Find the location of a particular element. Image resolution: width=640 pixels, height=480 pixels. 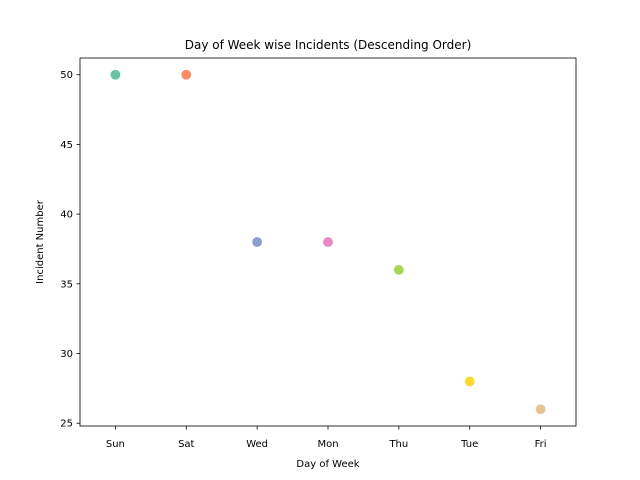

y-tick-label: 25 is located at coordinates (66, 424).